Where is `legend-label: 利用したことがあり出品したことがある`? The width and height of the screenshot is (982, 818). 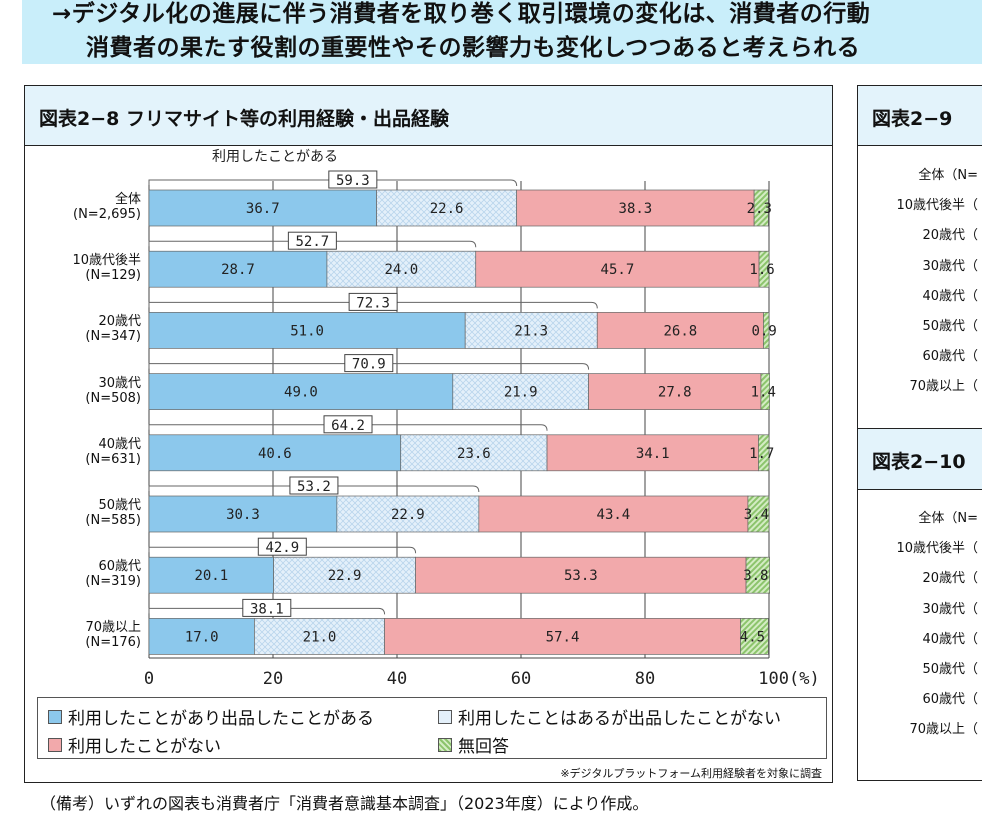
legend-label: 利用したことがあり出品したことがある is located at coordinates (221, 719).